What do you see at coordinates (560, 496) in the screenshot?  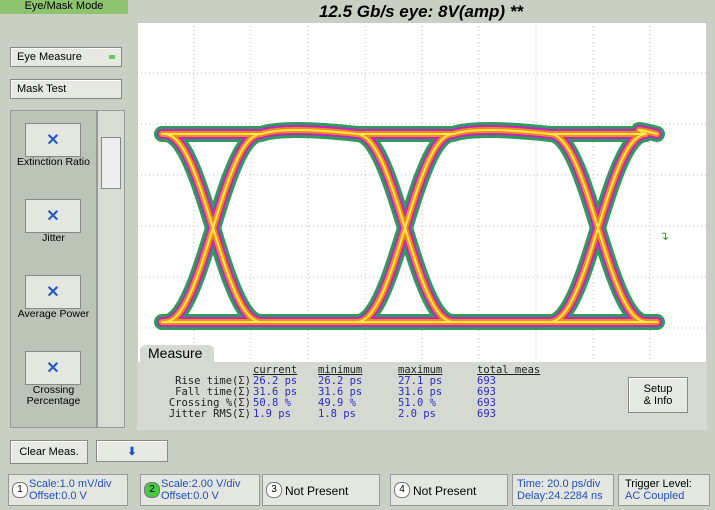 I see `delay: Delay:24.2284 ns` at bounding box center [560, 496].